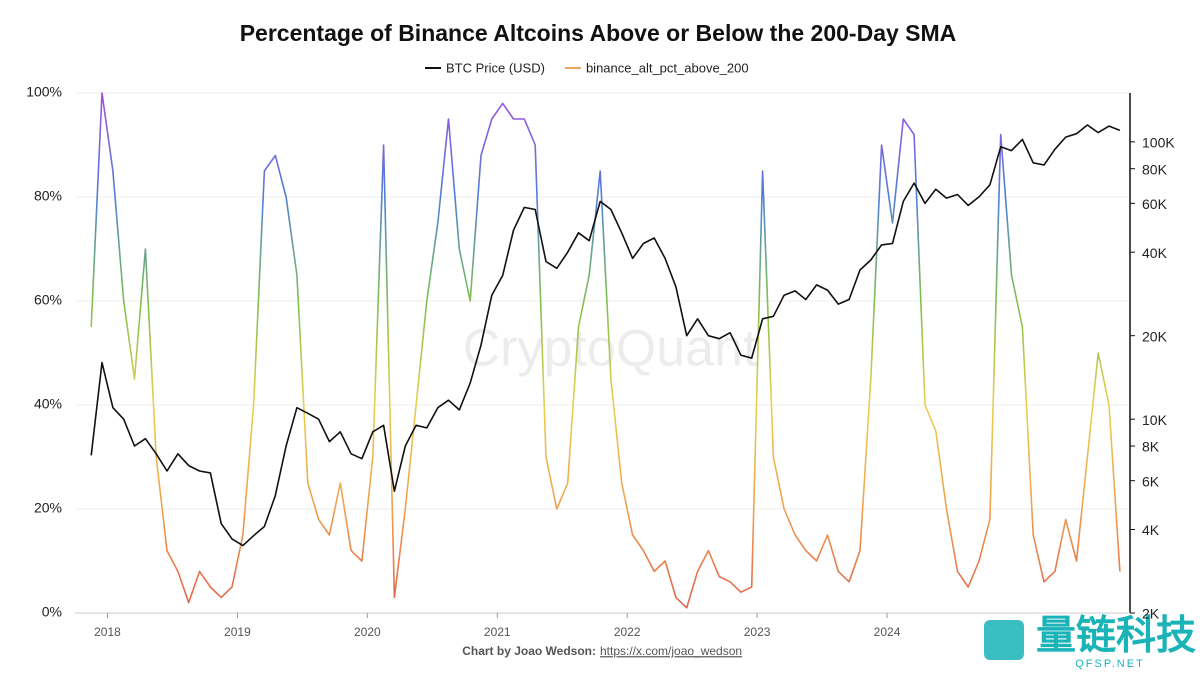  What do you see at coordinates (497, 632) in the screenshot?
I see `x-tick-label: 2021` at bounding box center [497, 632].